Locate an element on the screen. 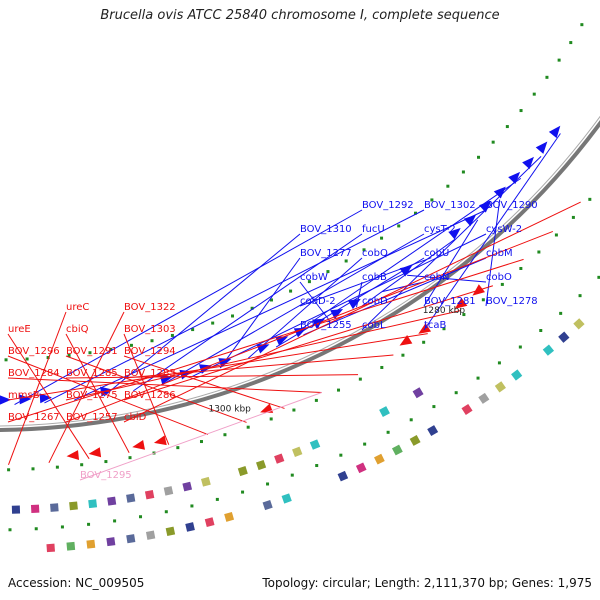  forward-gene-label: cobN is located at coordinates (436, 277).